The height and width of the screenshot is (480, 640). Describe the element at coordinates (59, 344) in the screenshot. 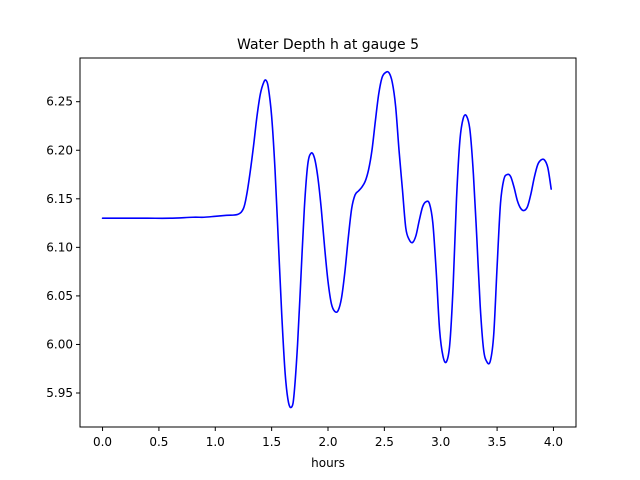

I see `y-tick-label: 6.00` at that location.